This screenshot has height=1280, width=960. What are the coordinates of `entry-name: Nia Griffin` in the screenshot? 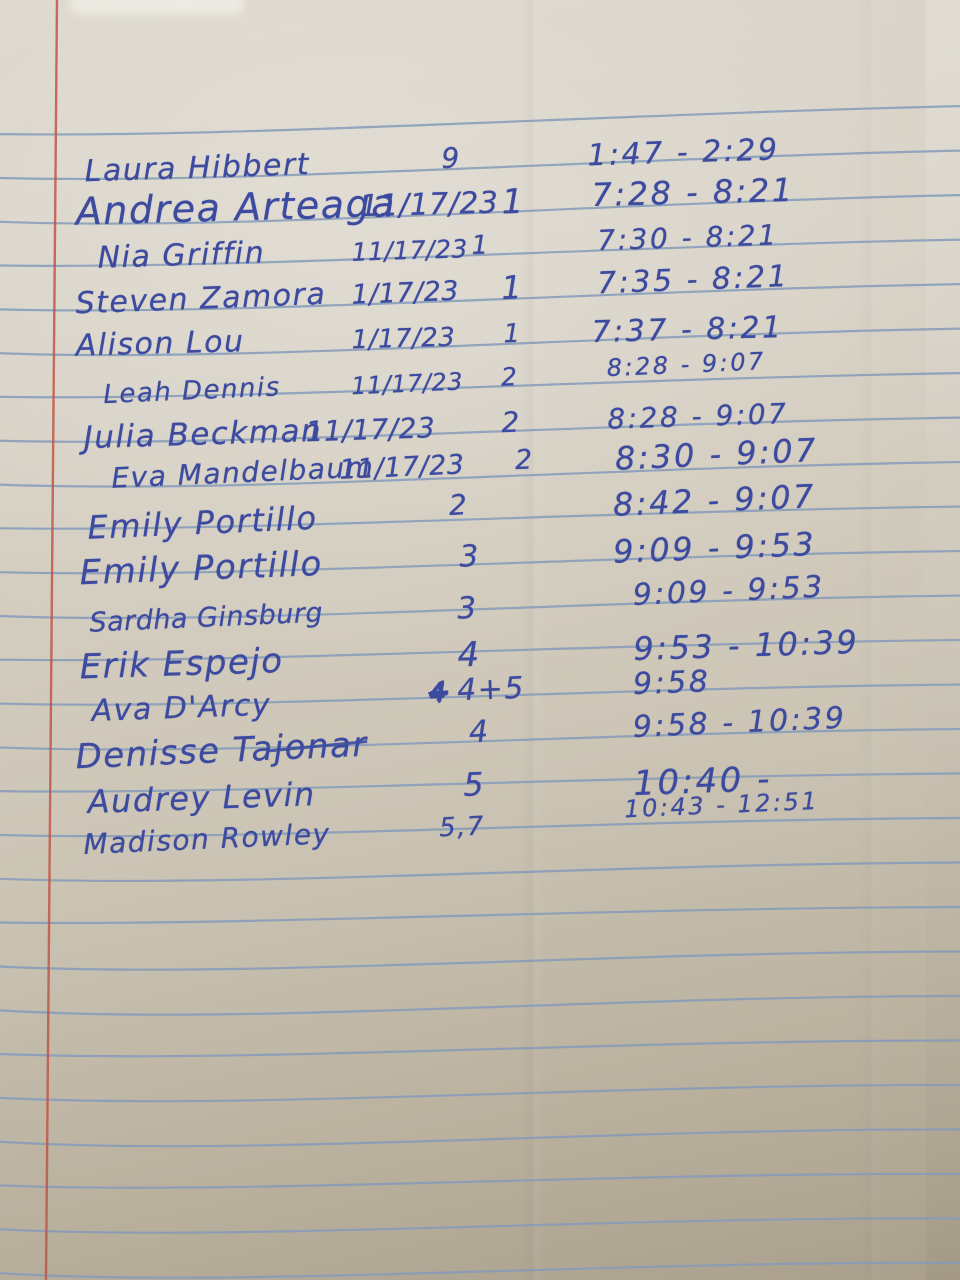 It's located at (181, 255).